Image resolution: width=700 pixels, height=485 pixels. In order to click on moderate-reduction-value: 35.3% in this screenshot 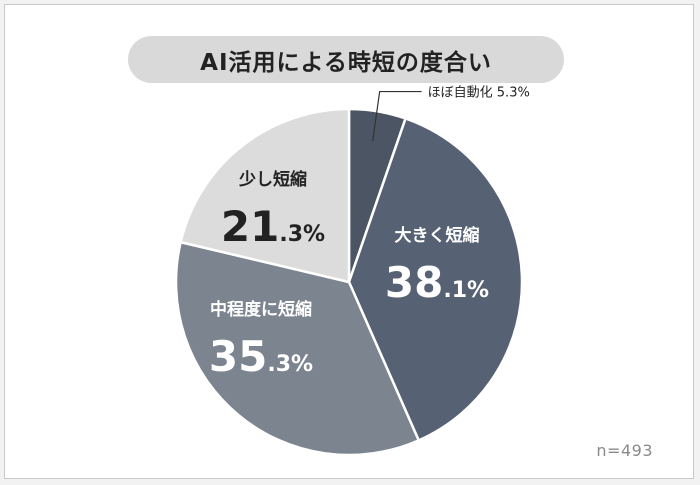, I will do `click(261, 356)`.